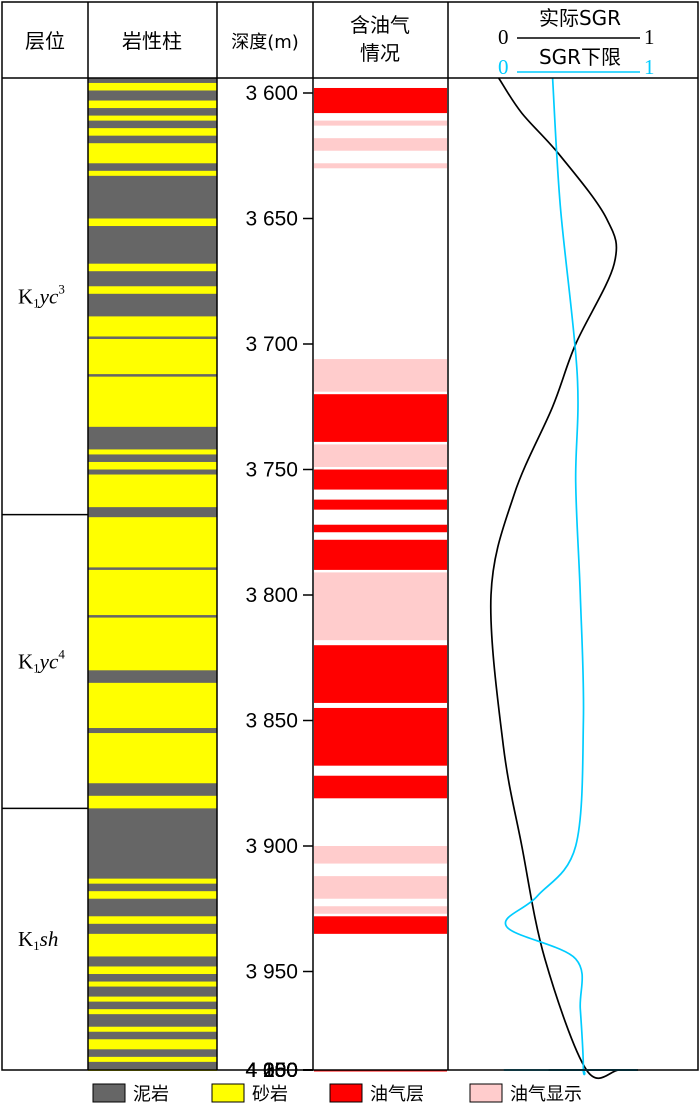  What do you see at coordinates (271, 846) in the screenshot?
I see `depth-label-6: 3 900` at bounding box center [271, 846].